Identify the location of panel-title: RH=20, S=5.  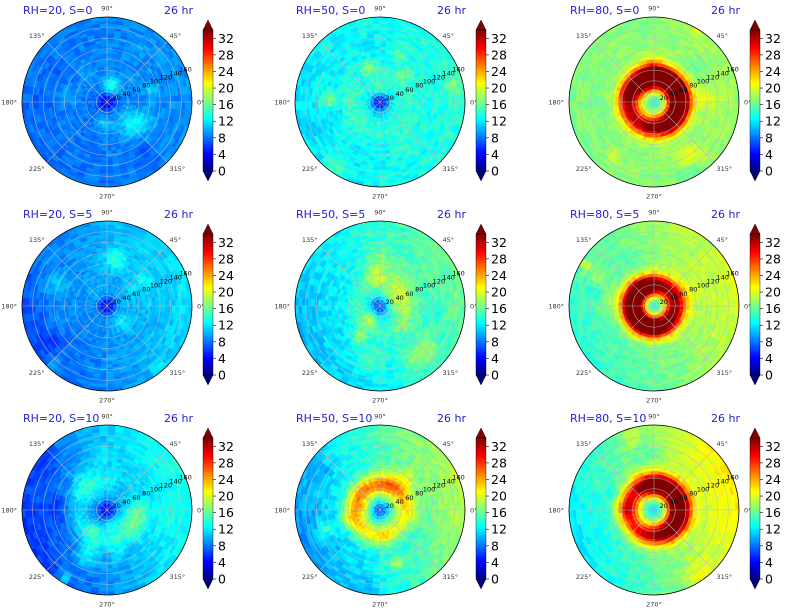
(57, 214).